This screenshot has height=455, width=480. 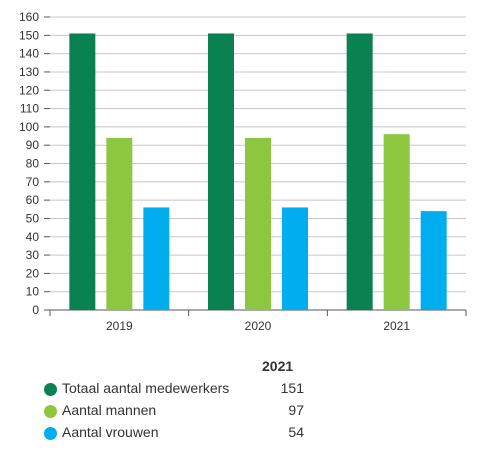 I want to click on y-tick-label: 140, so click(x=29, y=54).